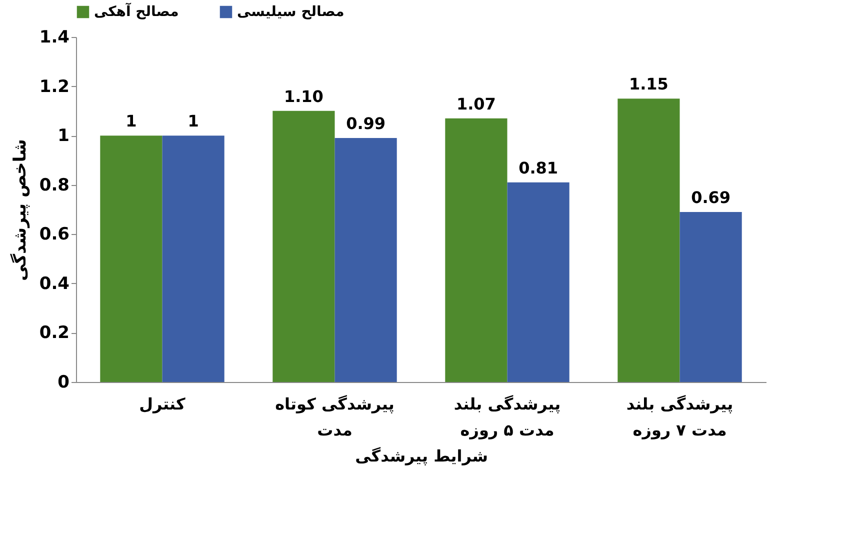 This screenshot has height=534, width=858. I want to click on y-tick-label: 1.2, so click(54, 86).